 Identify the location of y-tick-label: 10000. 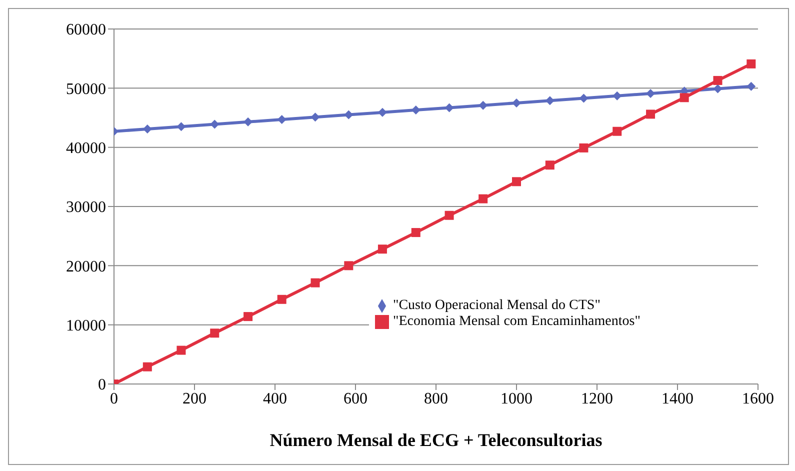
(86, 326).